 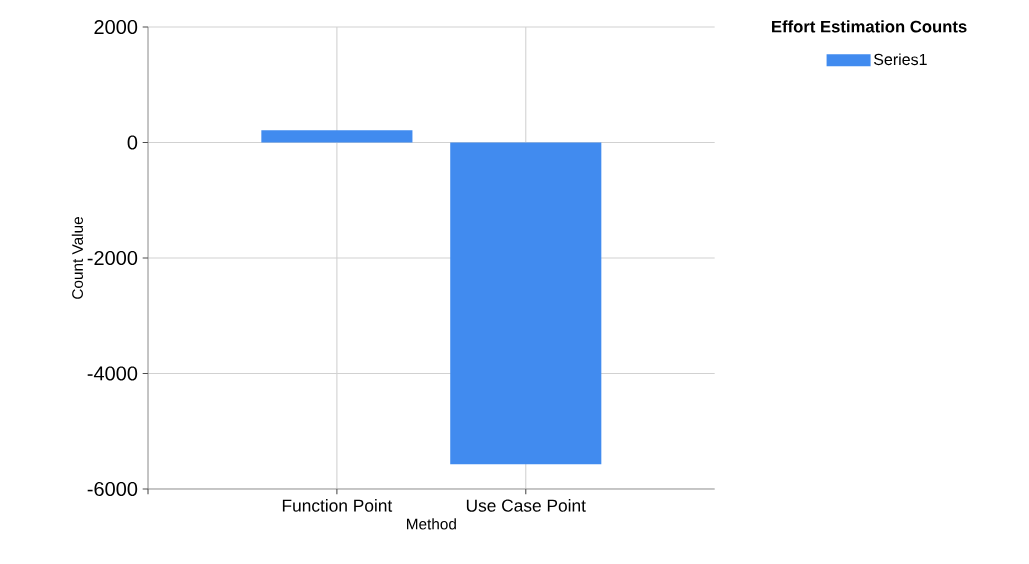 I want to click on legend-title: Effort Estimation Counts, so click(x=869, y=26).